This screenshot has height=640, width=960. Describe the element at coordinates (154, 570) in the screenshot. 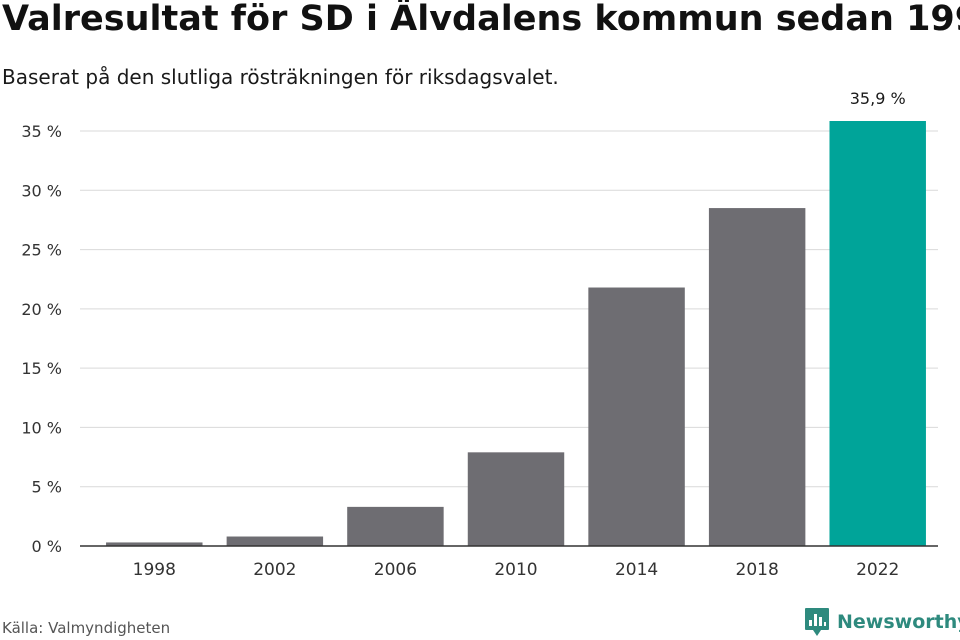

I see `x-tick-label: 1998` at that location.